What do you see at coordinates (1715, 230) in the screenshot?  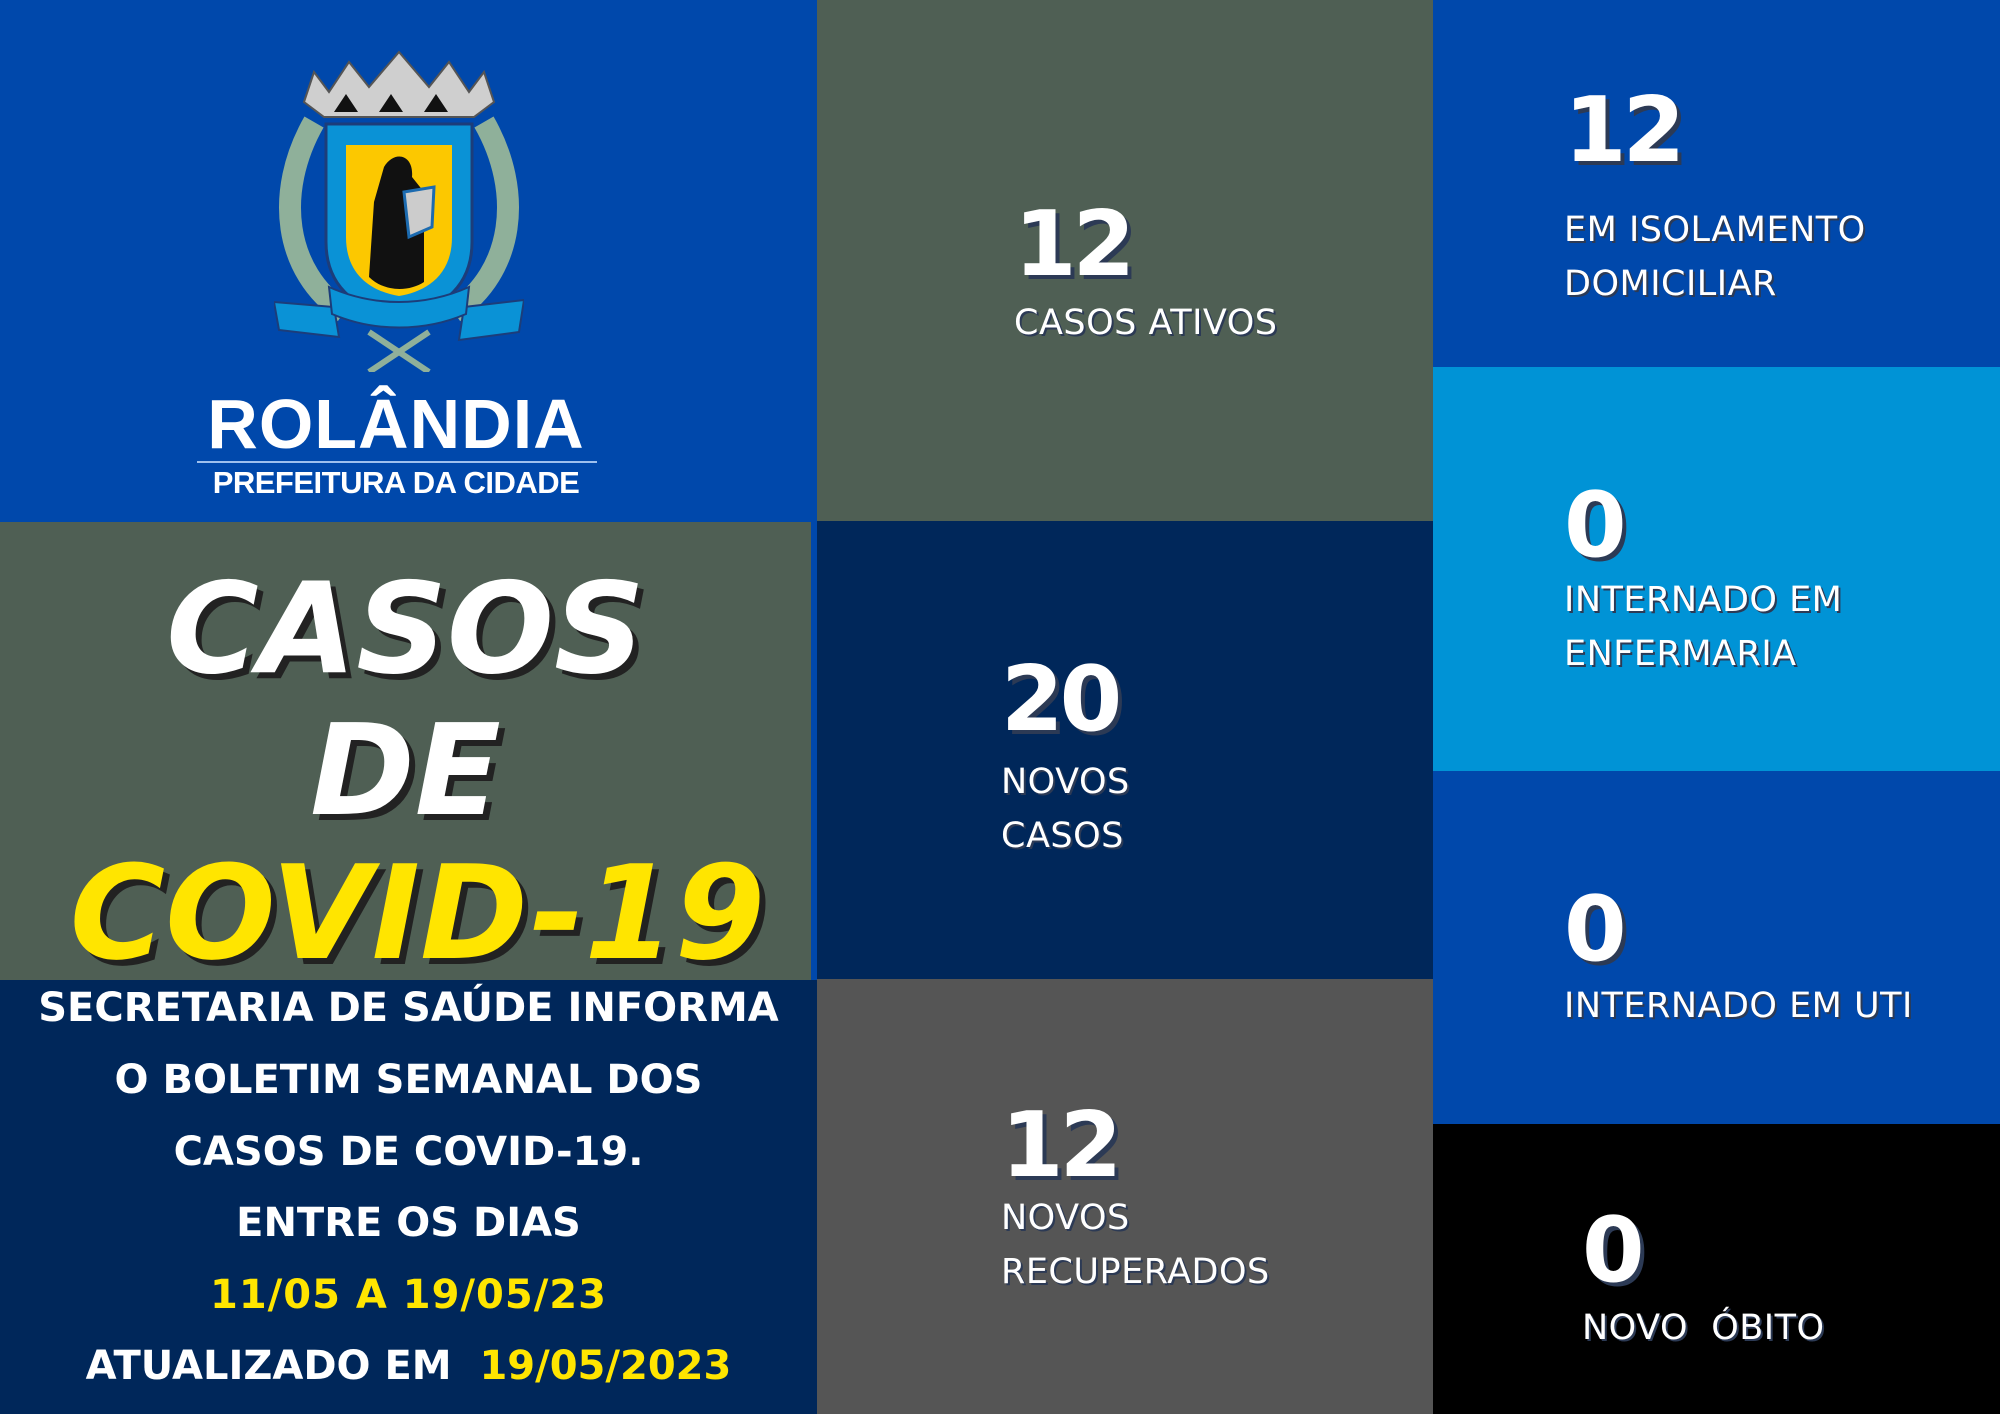 I see `stat-label-1: EM ISOLAMENTO` at bounding box center [1715, 230].